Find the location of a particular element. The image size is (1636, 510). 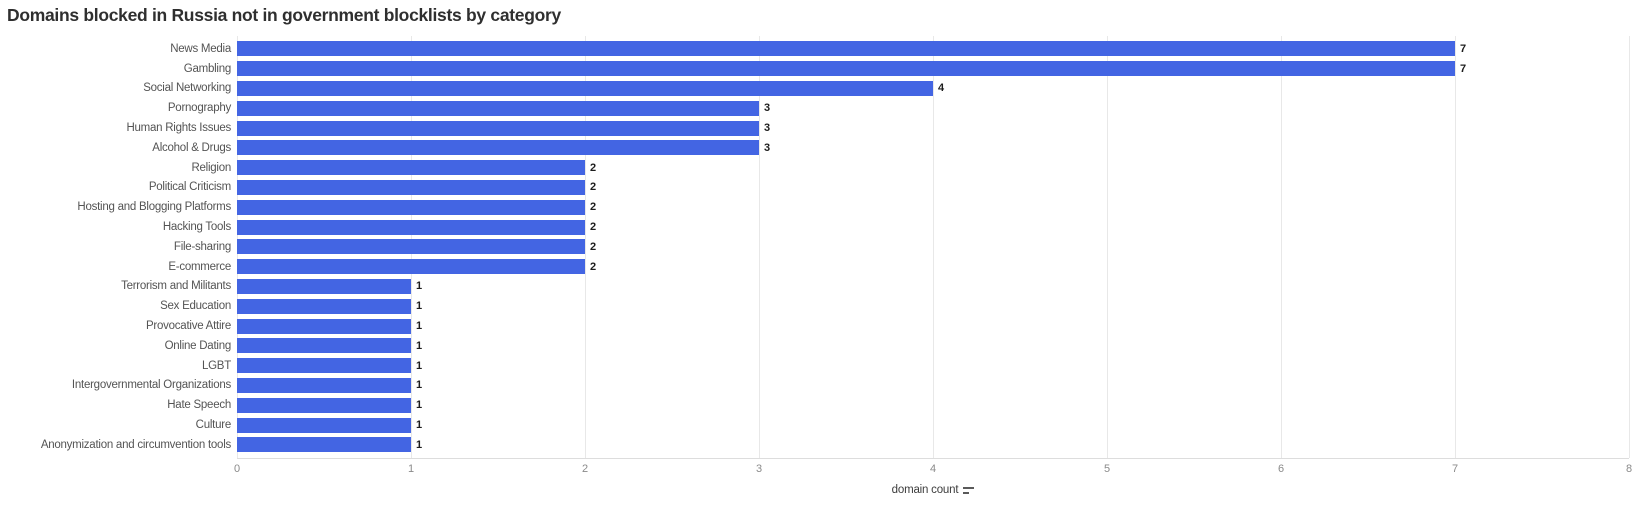

bar-row: Hacking Tools 2 is located at coordinates (818, 227).